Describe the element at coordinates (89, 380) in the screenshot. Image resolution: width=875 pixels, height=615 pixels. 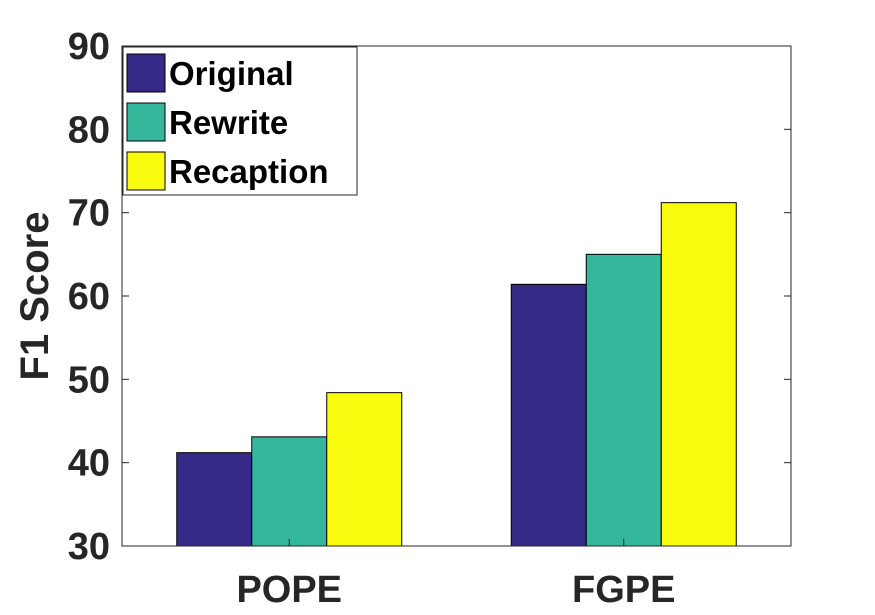
I see `y-tick-label: 50` at that location.